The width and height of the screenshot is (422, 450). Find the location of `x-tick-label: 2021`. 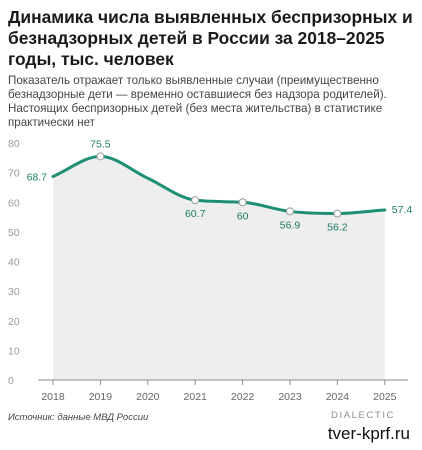

x-tick-label: 2021 is located at coordinates (196, 397).